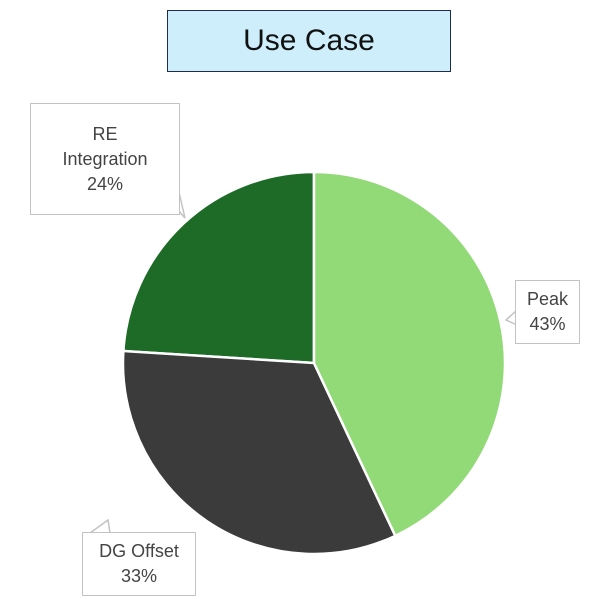 Image resolution: width=590 pixels, height=599 pixels. I want to click on data-label: Peak 43%, so click(547, 312).